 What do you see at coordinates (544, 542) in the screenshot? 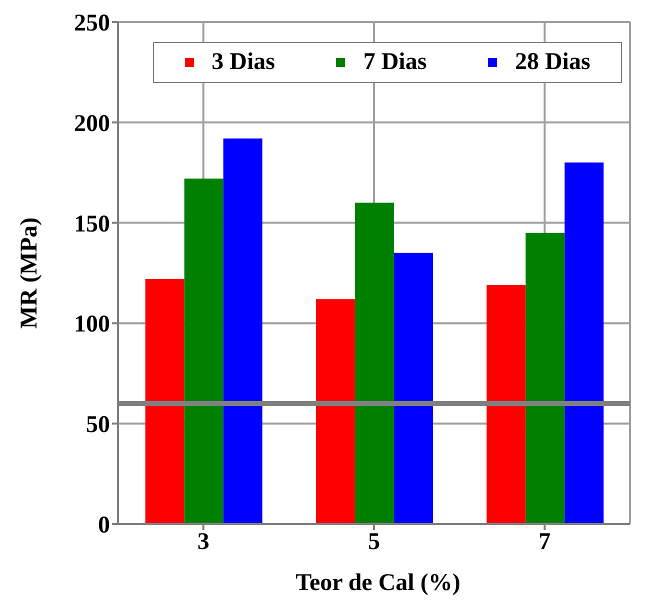
I see `x-tick-label: 7` at bounding box center [544, 542].